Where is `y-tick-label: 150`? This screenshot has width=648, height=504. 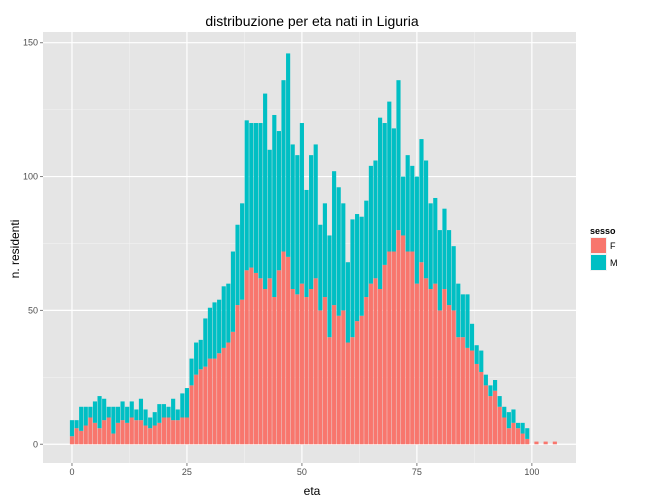 y-tick-label: 150 is located at coordinates (30, 43).